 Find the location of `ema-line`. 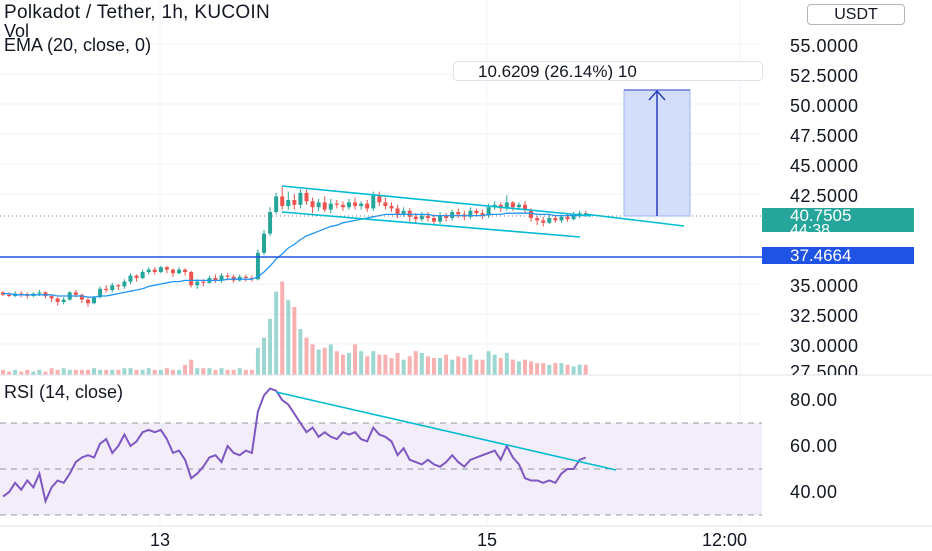

ema-line is located at coordinates (294, 255).